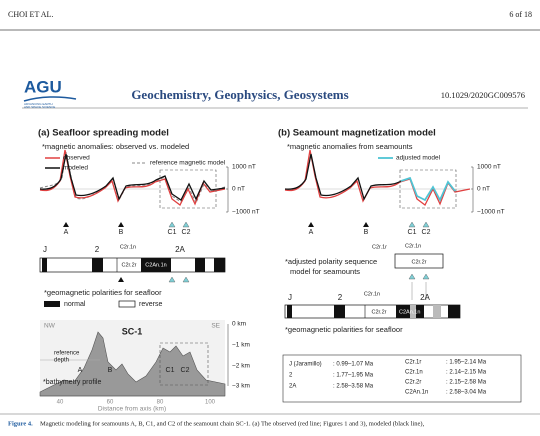 The height and width of the screenshot is (436, 540). Describe the element at coordinates (418, 158) in the screenshot. I see `legend-label: adjusted model` at that location.